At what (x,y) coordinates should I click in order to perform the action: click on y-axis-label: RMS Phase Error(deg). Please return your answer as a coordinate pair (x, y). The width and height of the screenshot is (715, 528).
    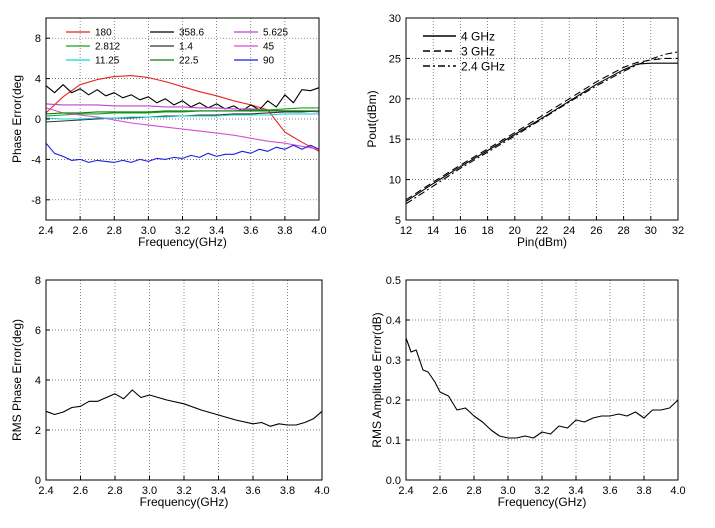
    Looking at the image, I should click on (17, 380).